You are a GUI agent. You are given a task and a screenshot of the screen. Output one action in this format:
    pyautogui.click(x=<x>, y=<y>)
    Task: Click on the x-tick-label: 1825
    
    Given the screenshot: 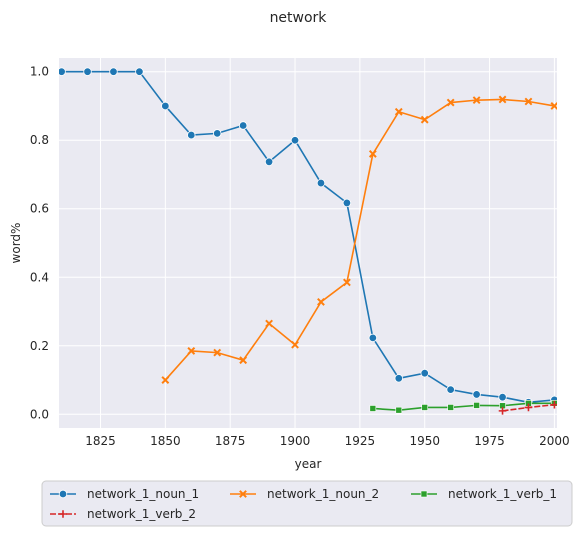 What is the action you would take?
    pyautogui.click(x=100, y=441)
    